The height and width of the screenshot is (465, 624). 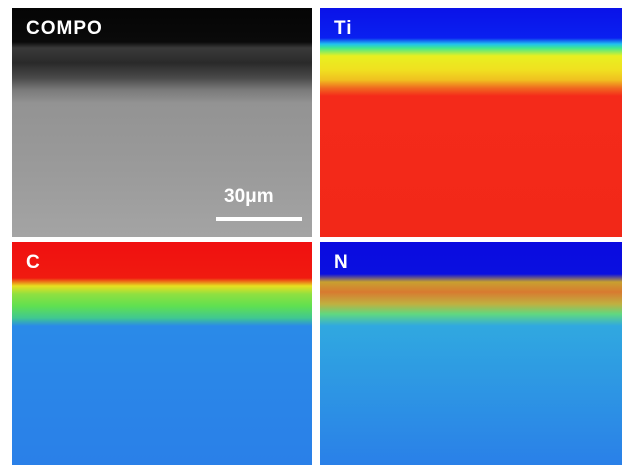 What do you see at coordinates (33, 262) in the screenshot?
I see `panel-label: C` at bounding box center [33, 262].